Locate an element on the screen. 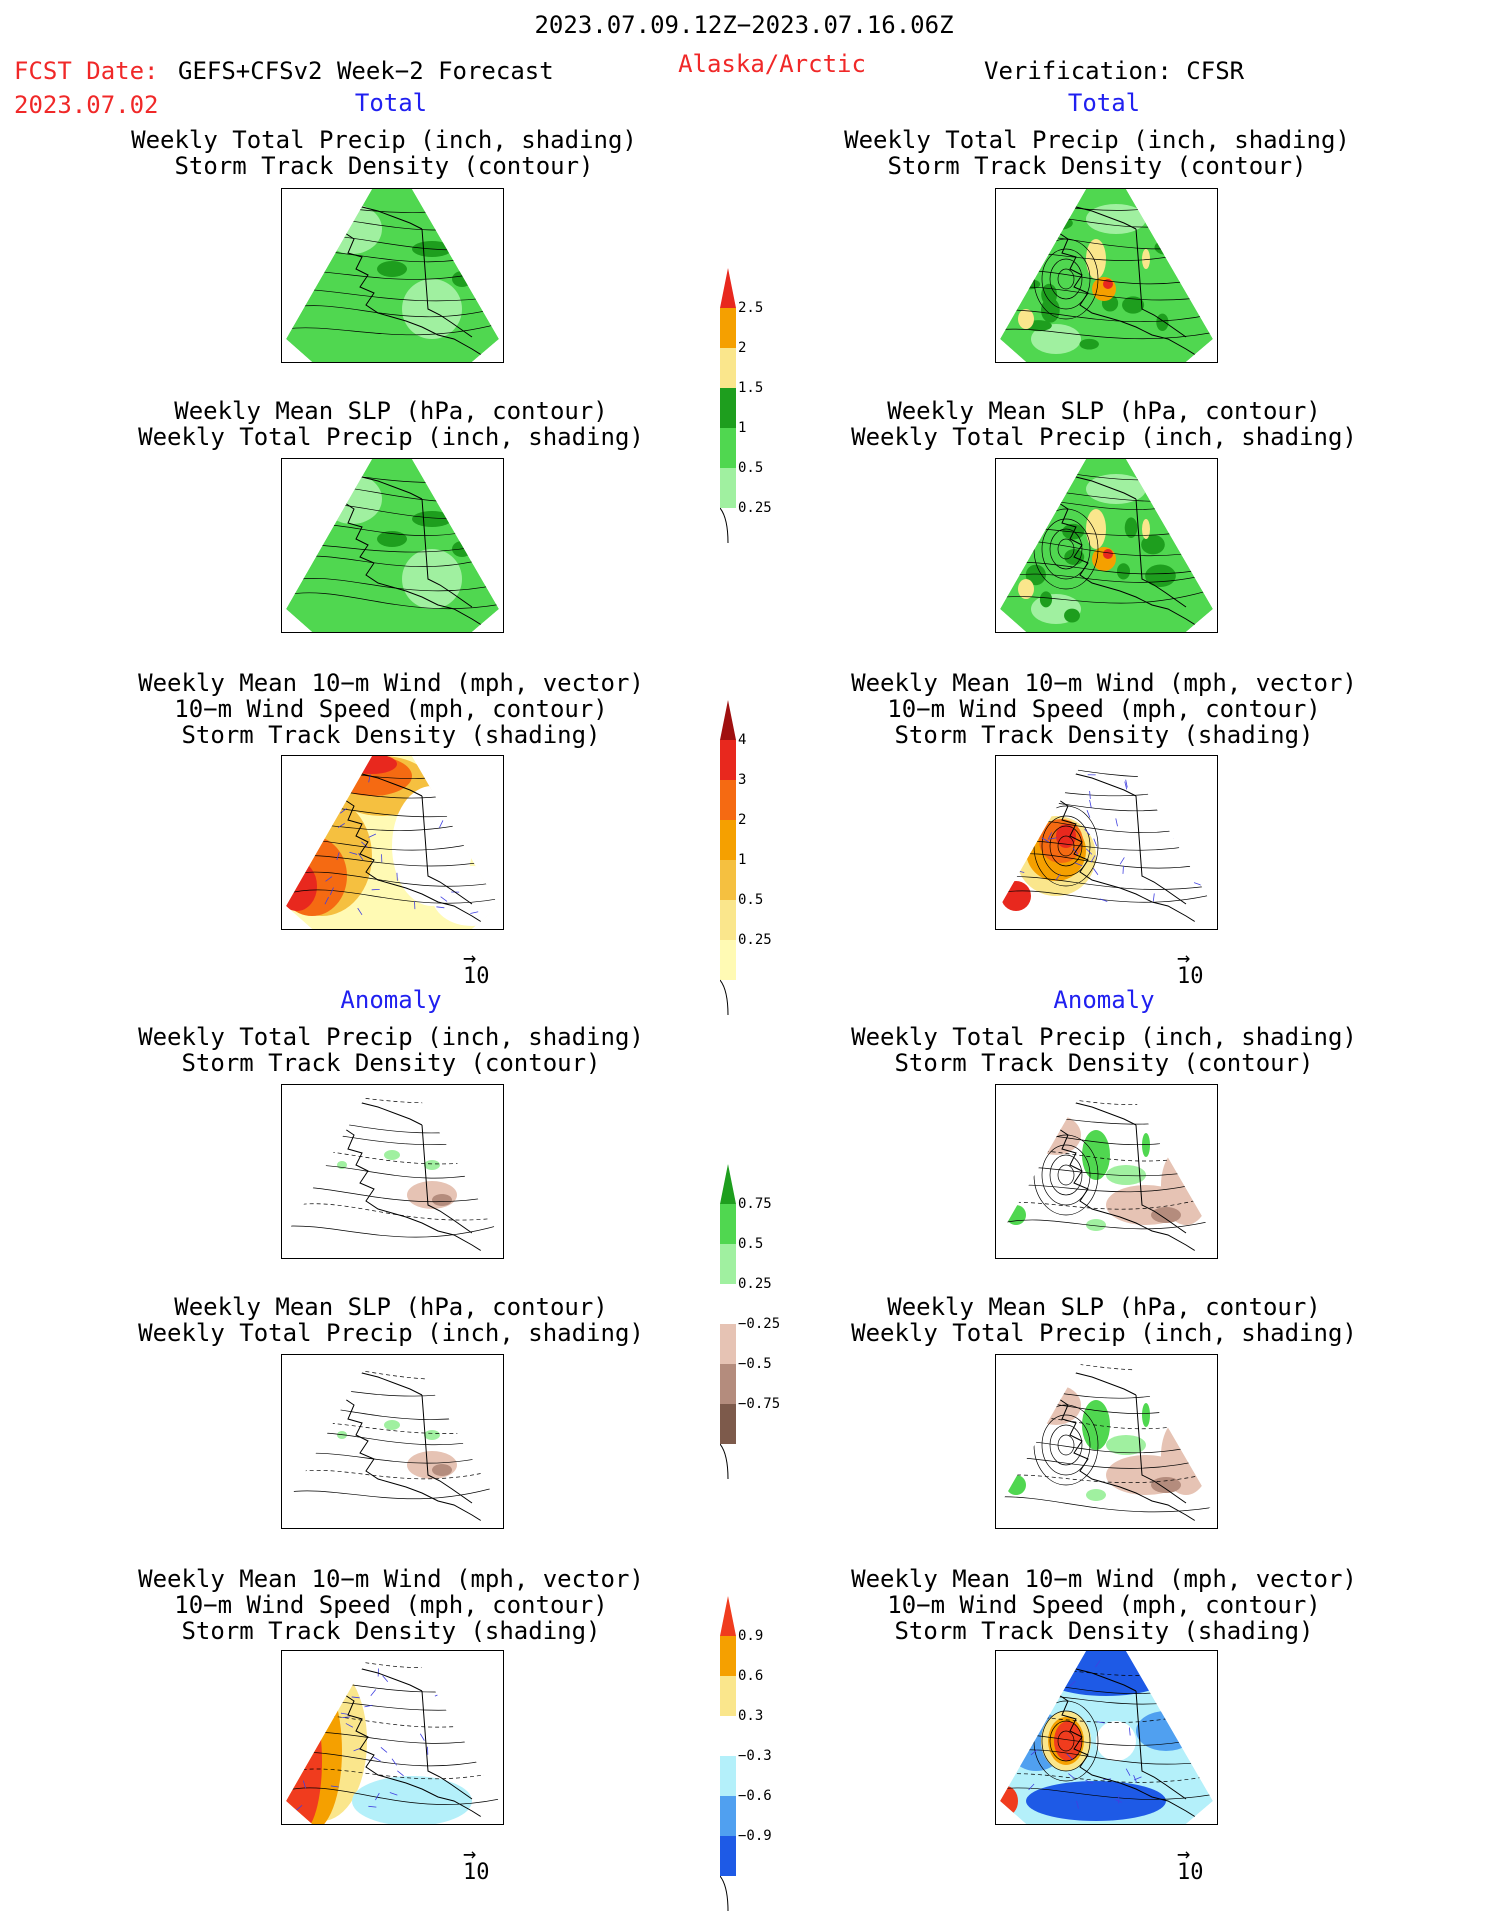 This screenshot has height=1925, width=1487. map-verif-anom-precip is located at coordinates (1106, 1171).